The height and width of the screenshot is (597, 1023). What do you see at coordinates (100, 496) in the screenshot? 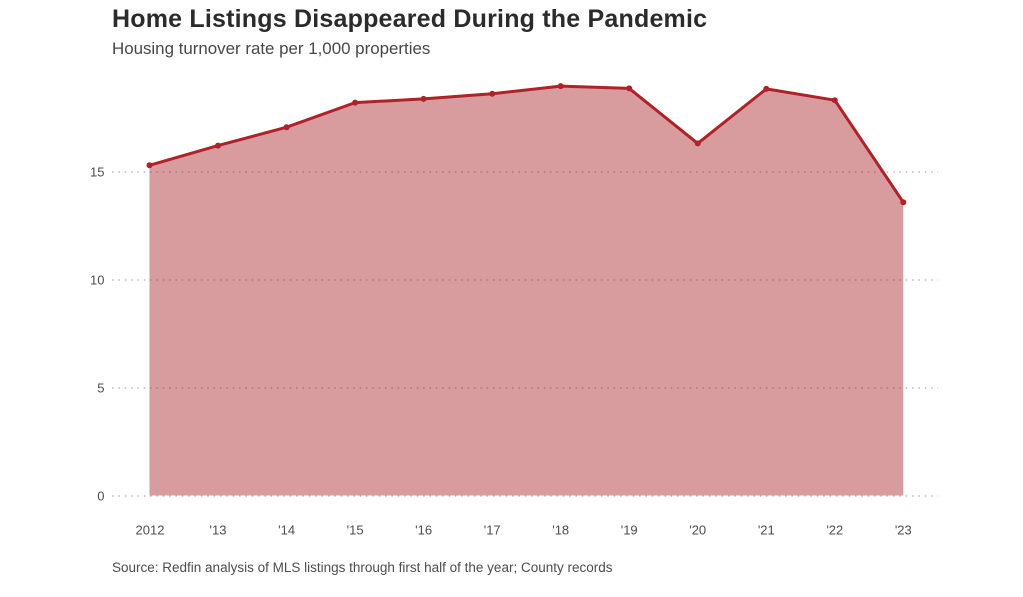
I see `svg-text: 0` at bounding box center [100, 496].